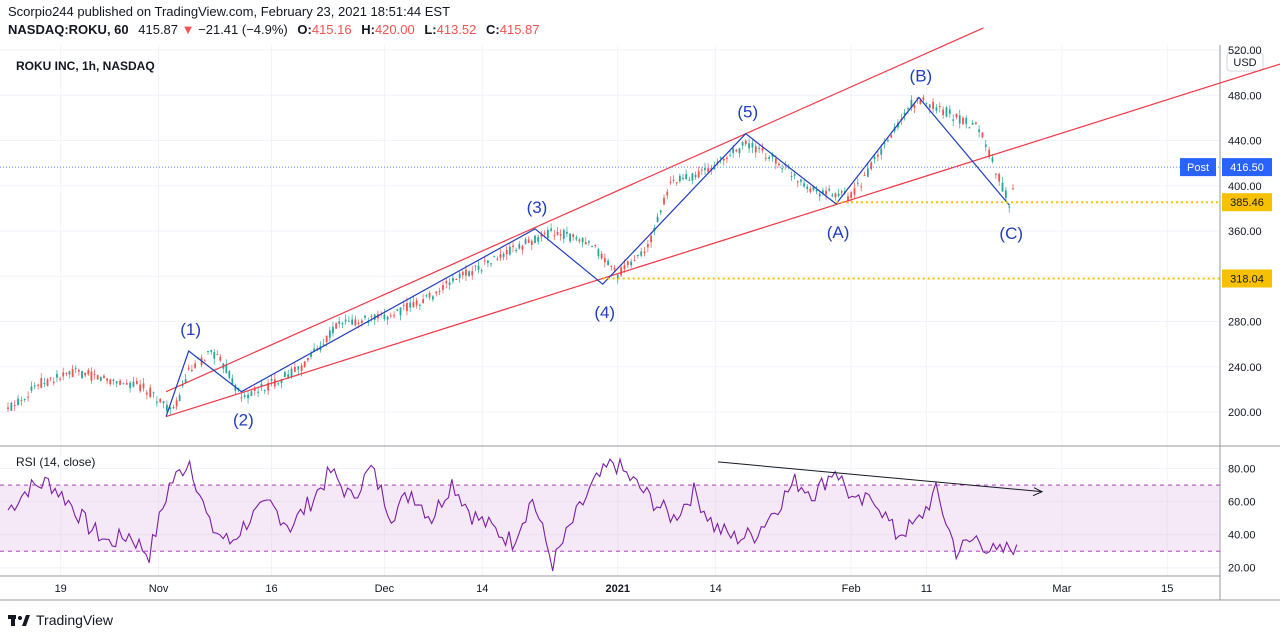 The image size is (1280, 643). Describe the element at coordinates (1245, 51) in the screenshot. I see `price-tick-label: 520.00` at that location.